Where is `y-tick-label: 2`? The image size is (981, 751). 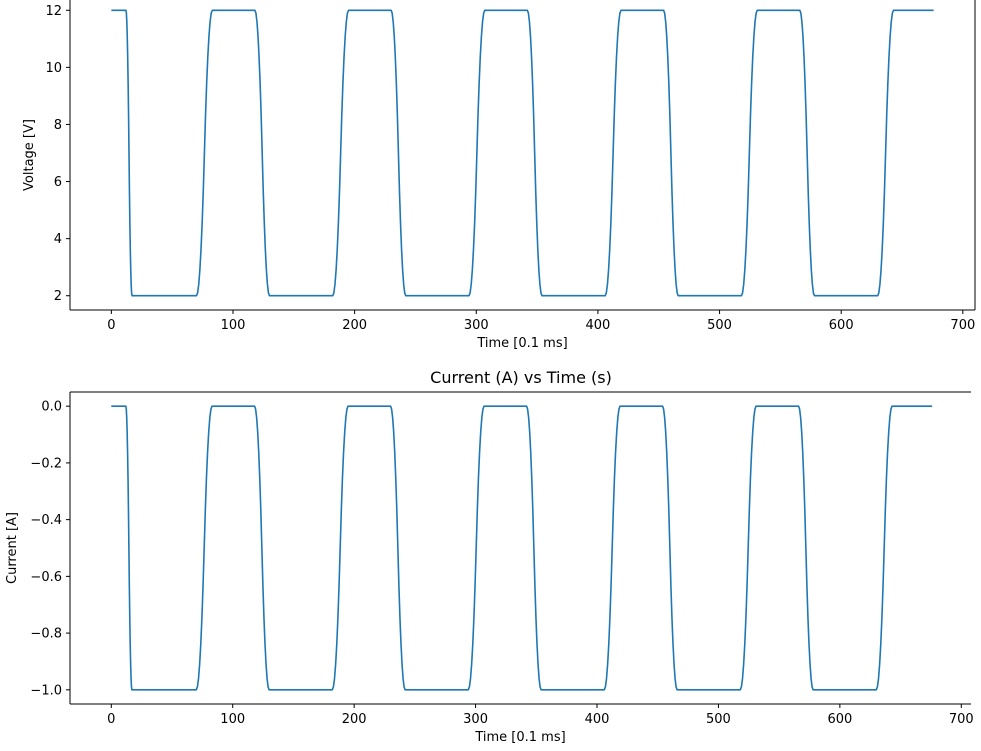
y-tick-label: 2 is located at coordinates (58, 296).